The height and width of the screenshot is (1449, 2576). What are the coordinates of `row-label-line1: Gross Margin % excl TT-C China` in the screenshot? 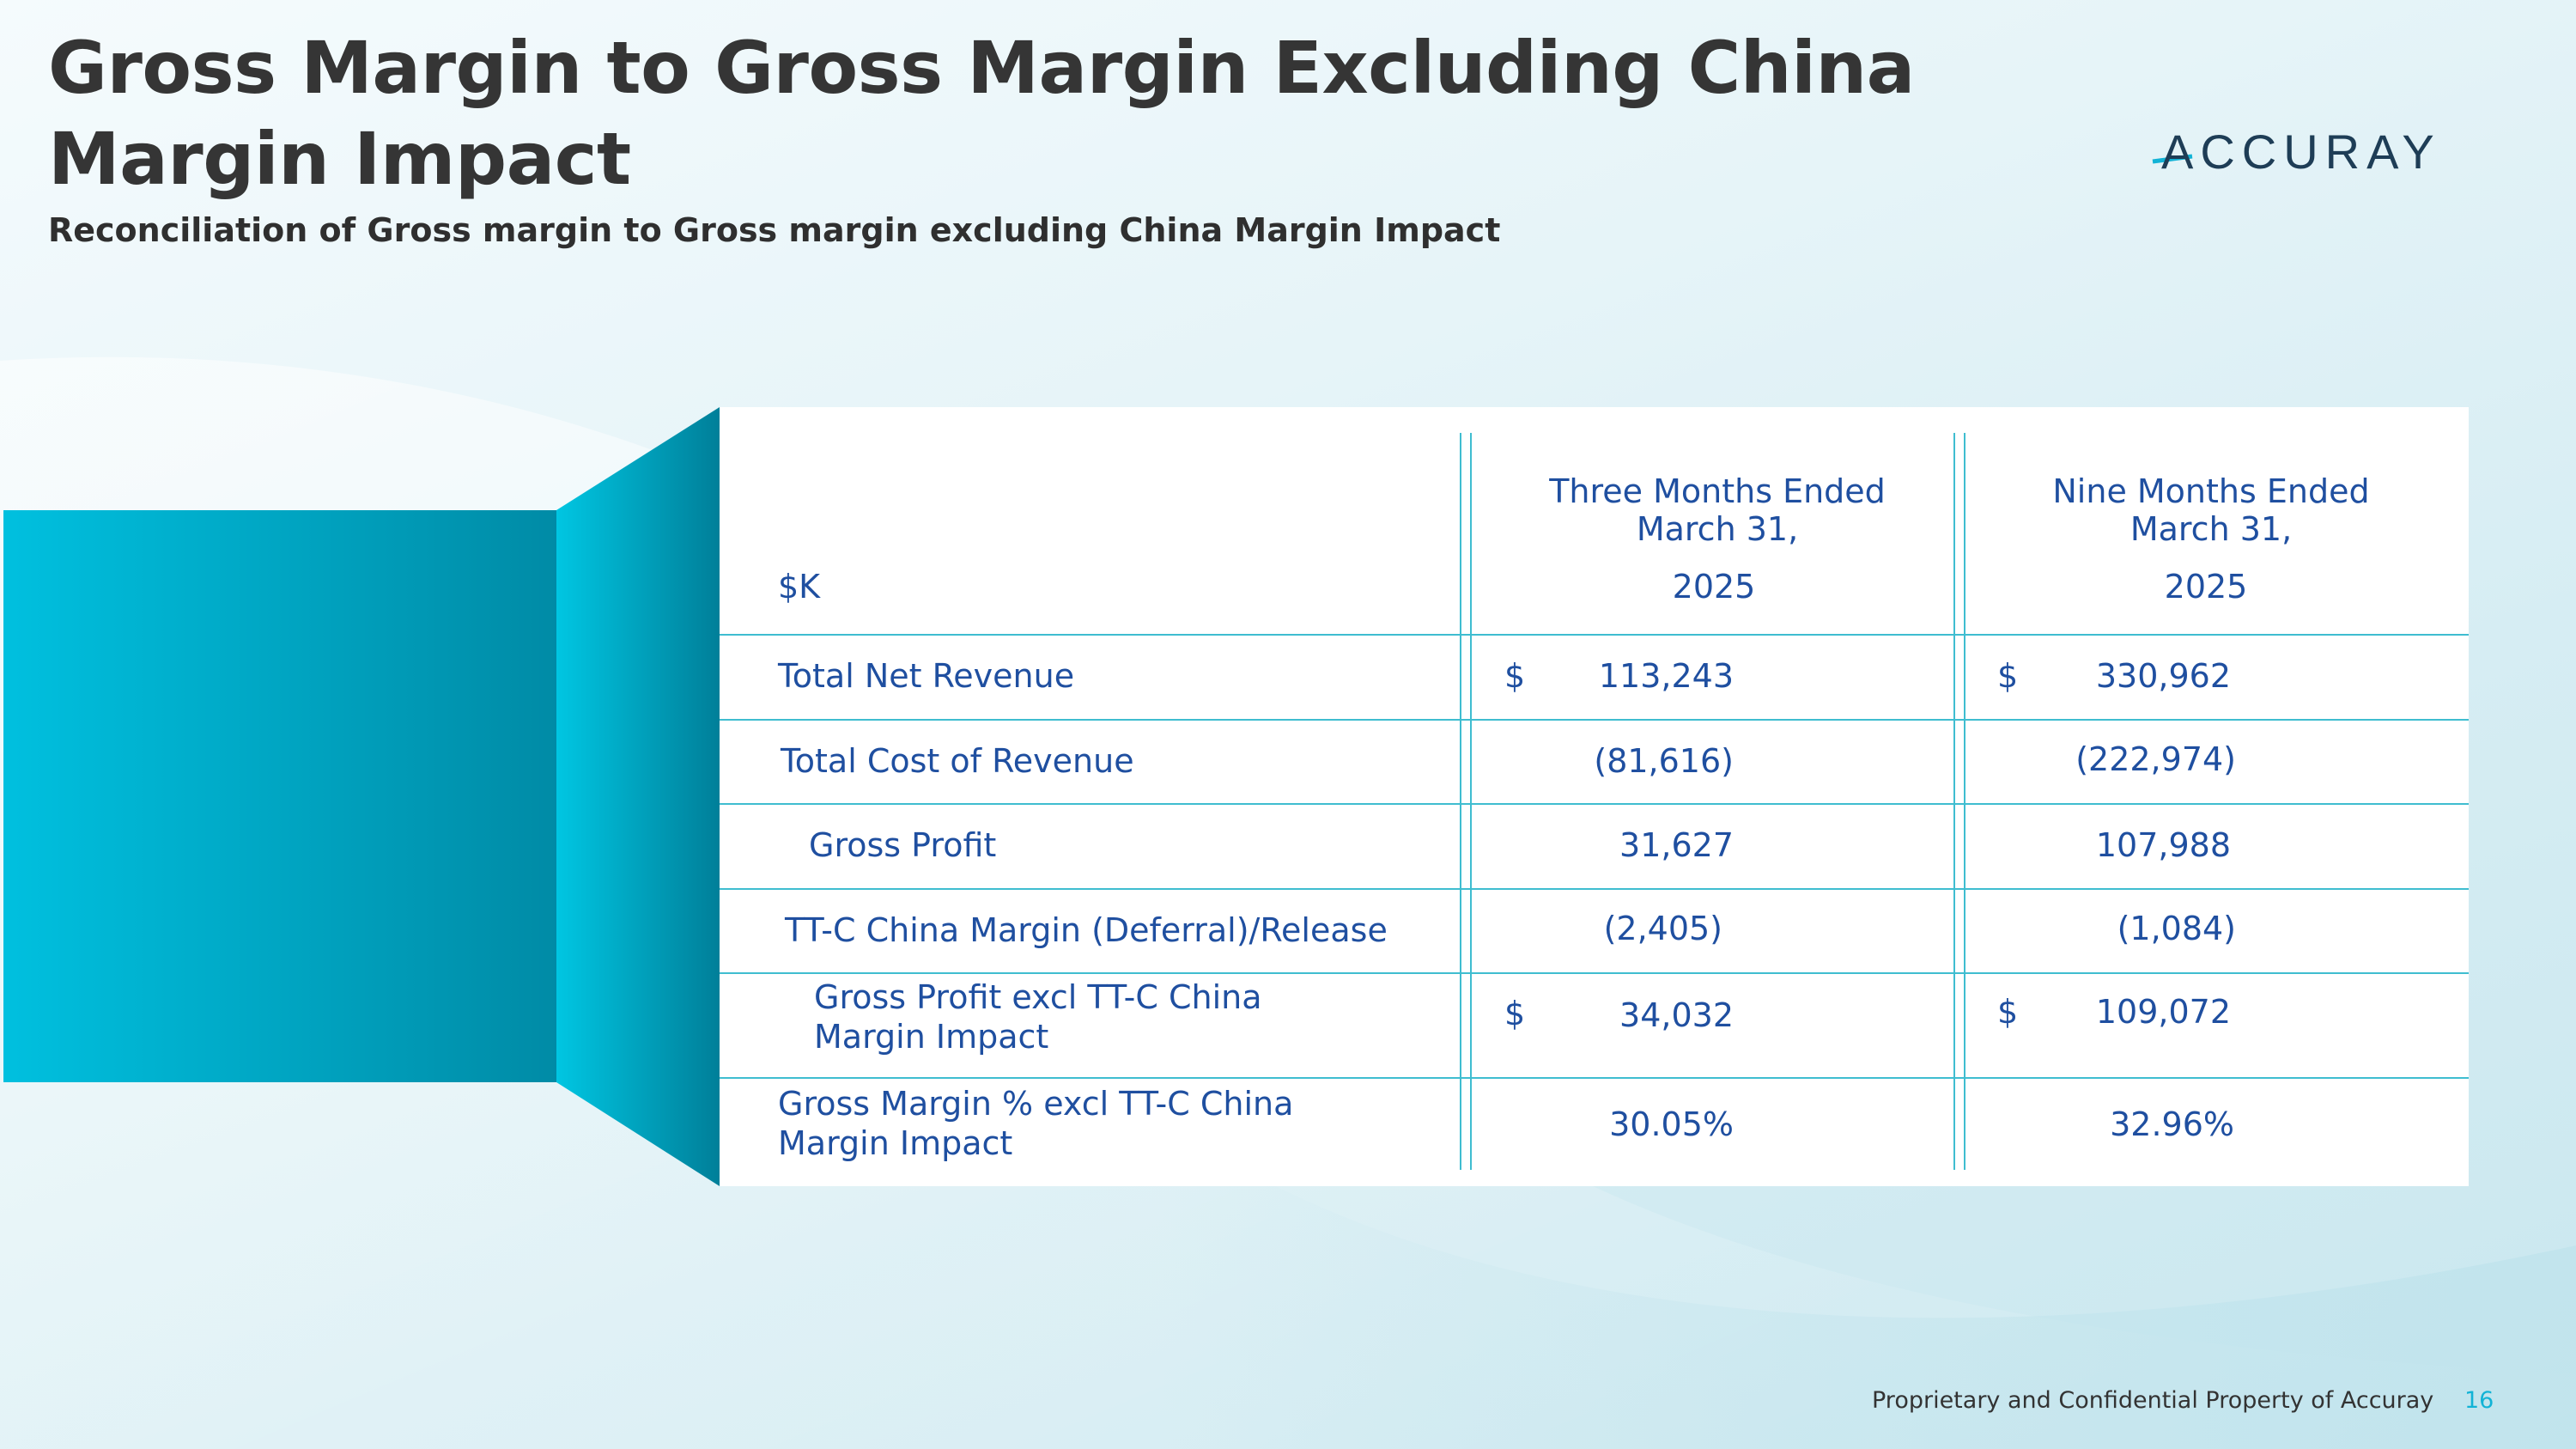 It's located at (1036, 1104).